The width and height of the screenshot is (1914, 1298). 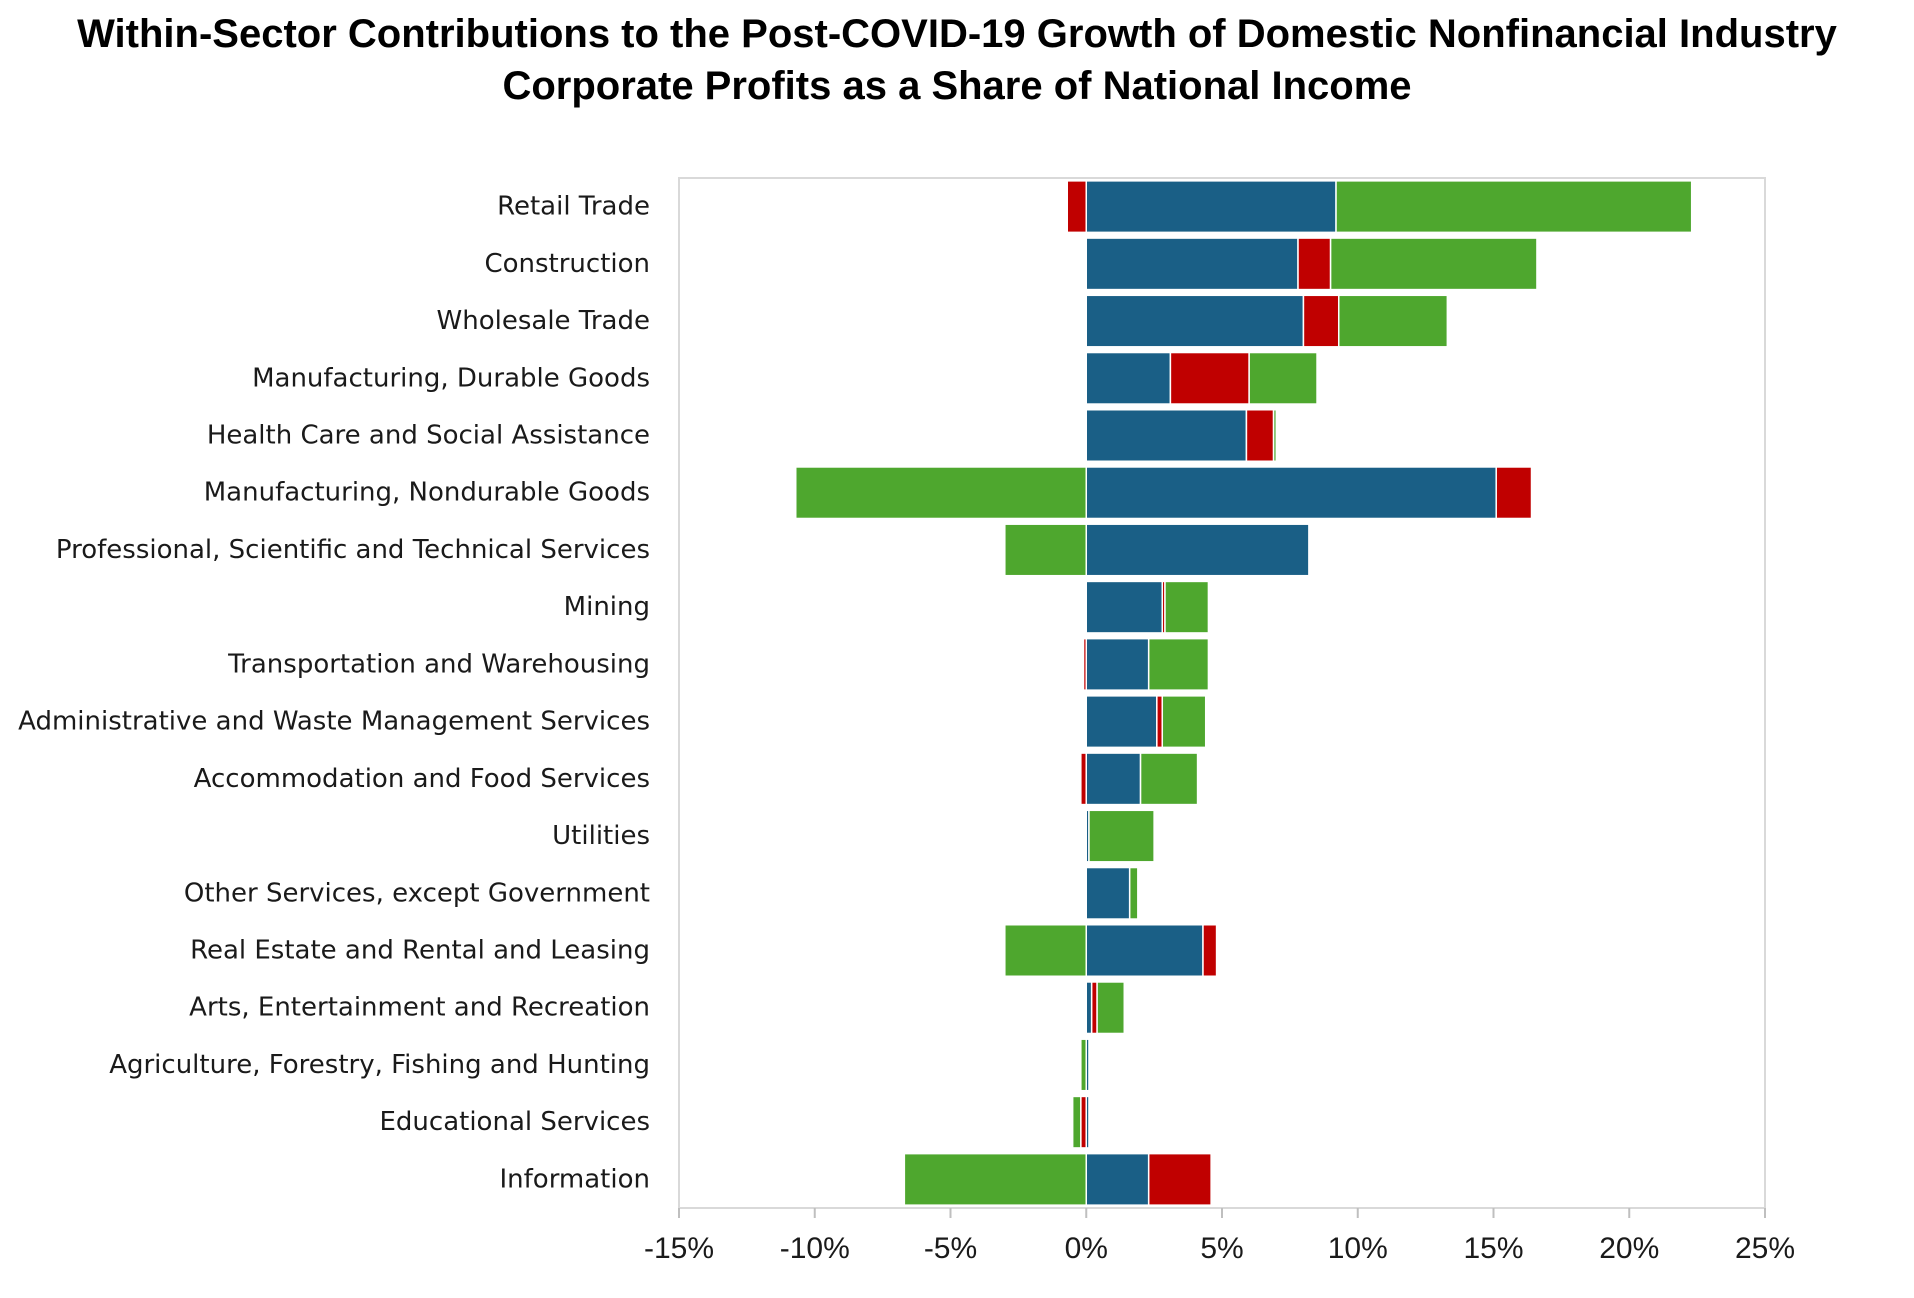 What do you see at coordinates (420, 951) in the screenshot?
I see `category-label: Real Estate and Rental and Leasing` at bounding box center [420, 951].